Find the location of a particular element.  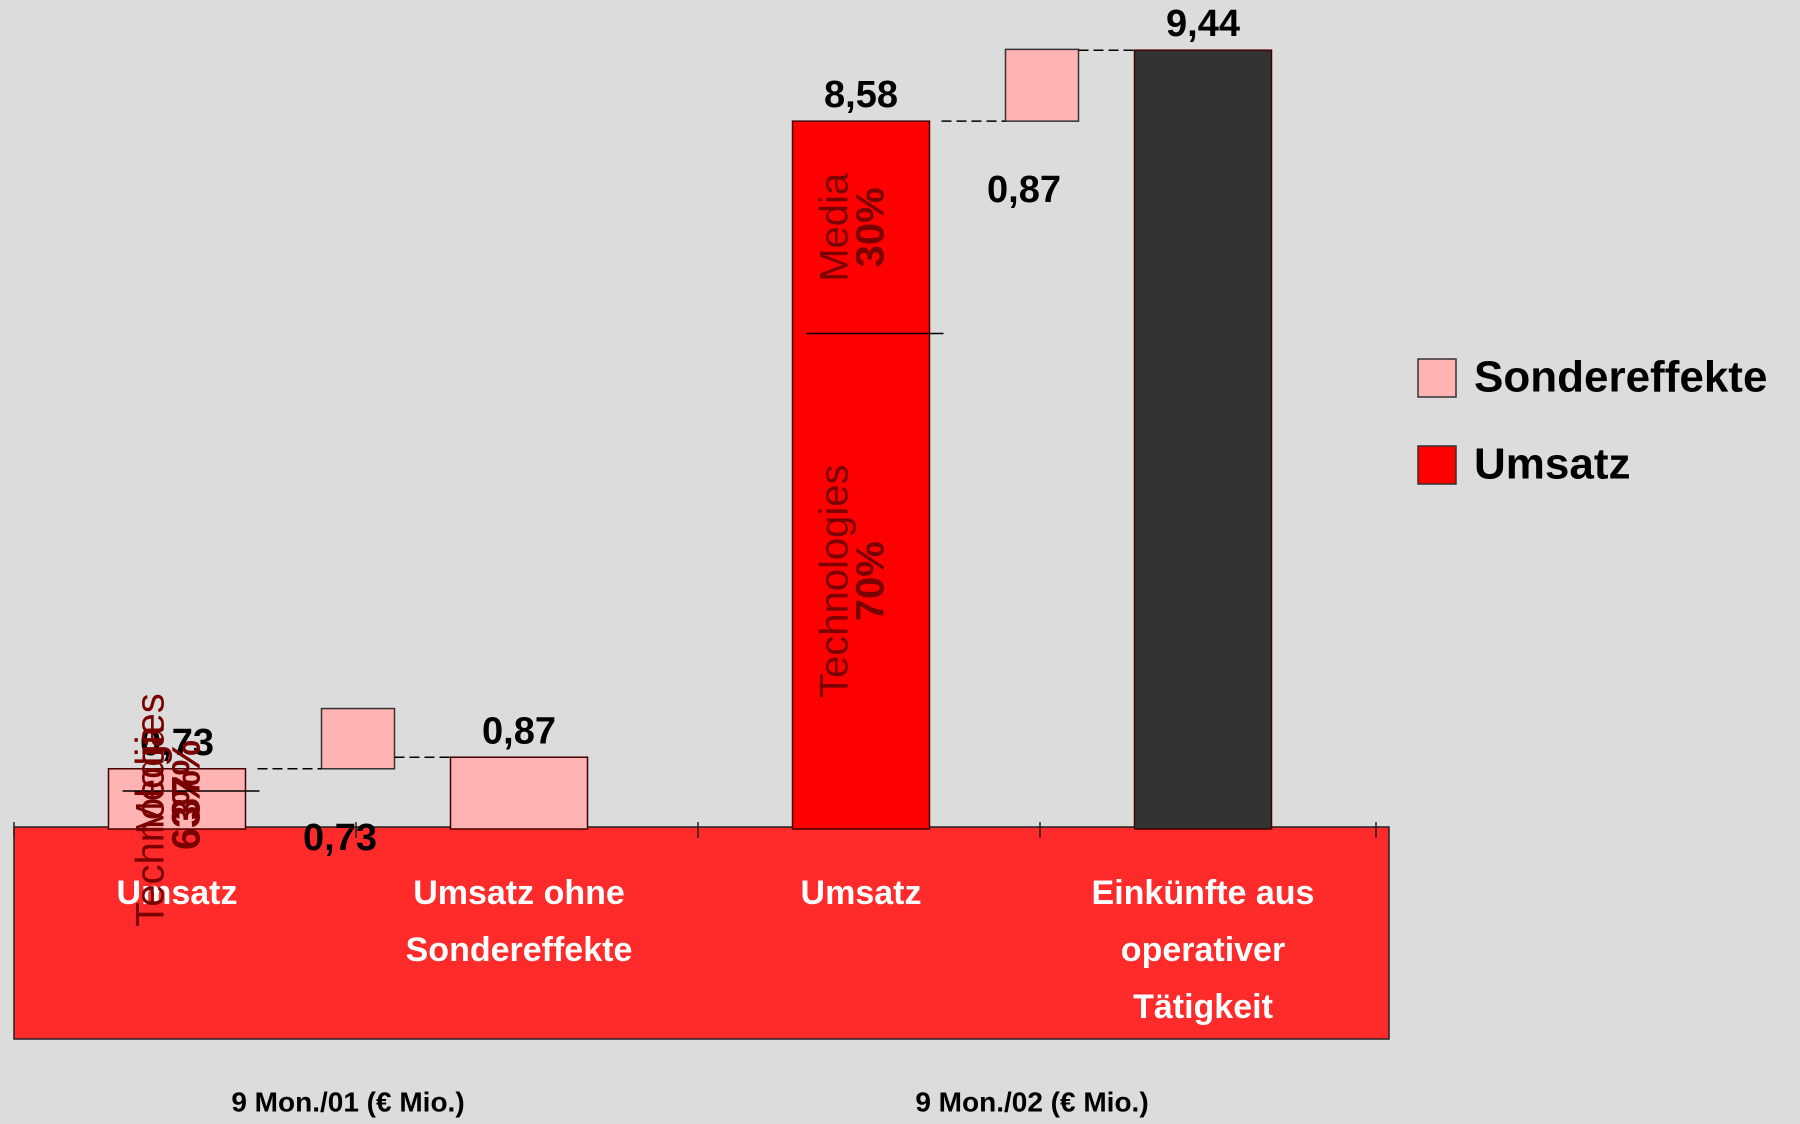

segment-label: 37% is located at coordinates (187, 780).